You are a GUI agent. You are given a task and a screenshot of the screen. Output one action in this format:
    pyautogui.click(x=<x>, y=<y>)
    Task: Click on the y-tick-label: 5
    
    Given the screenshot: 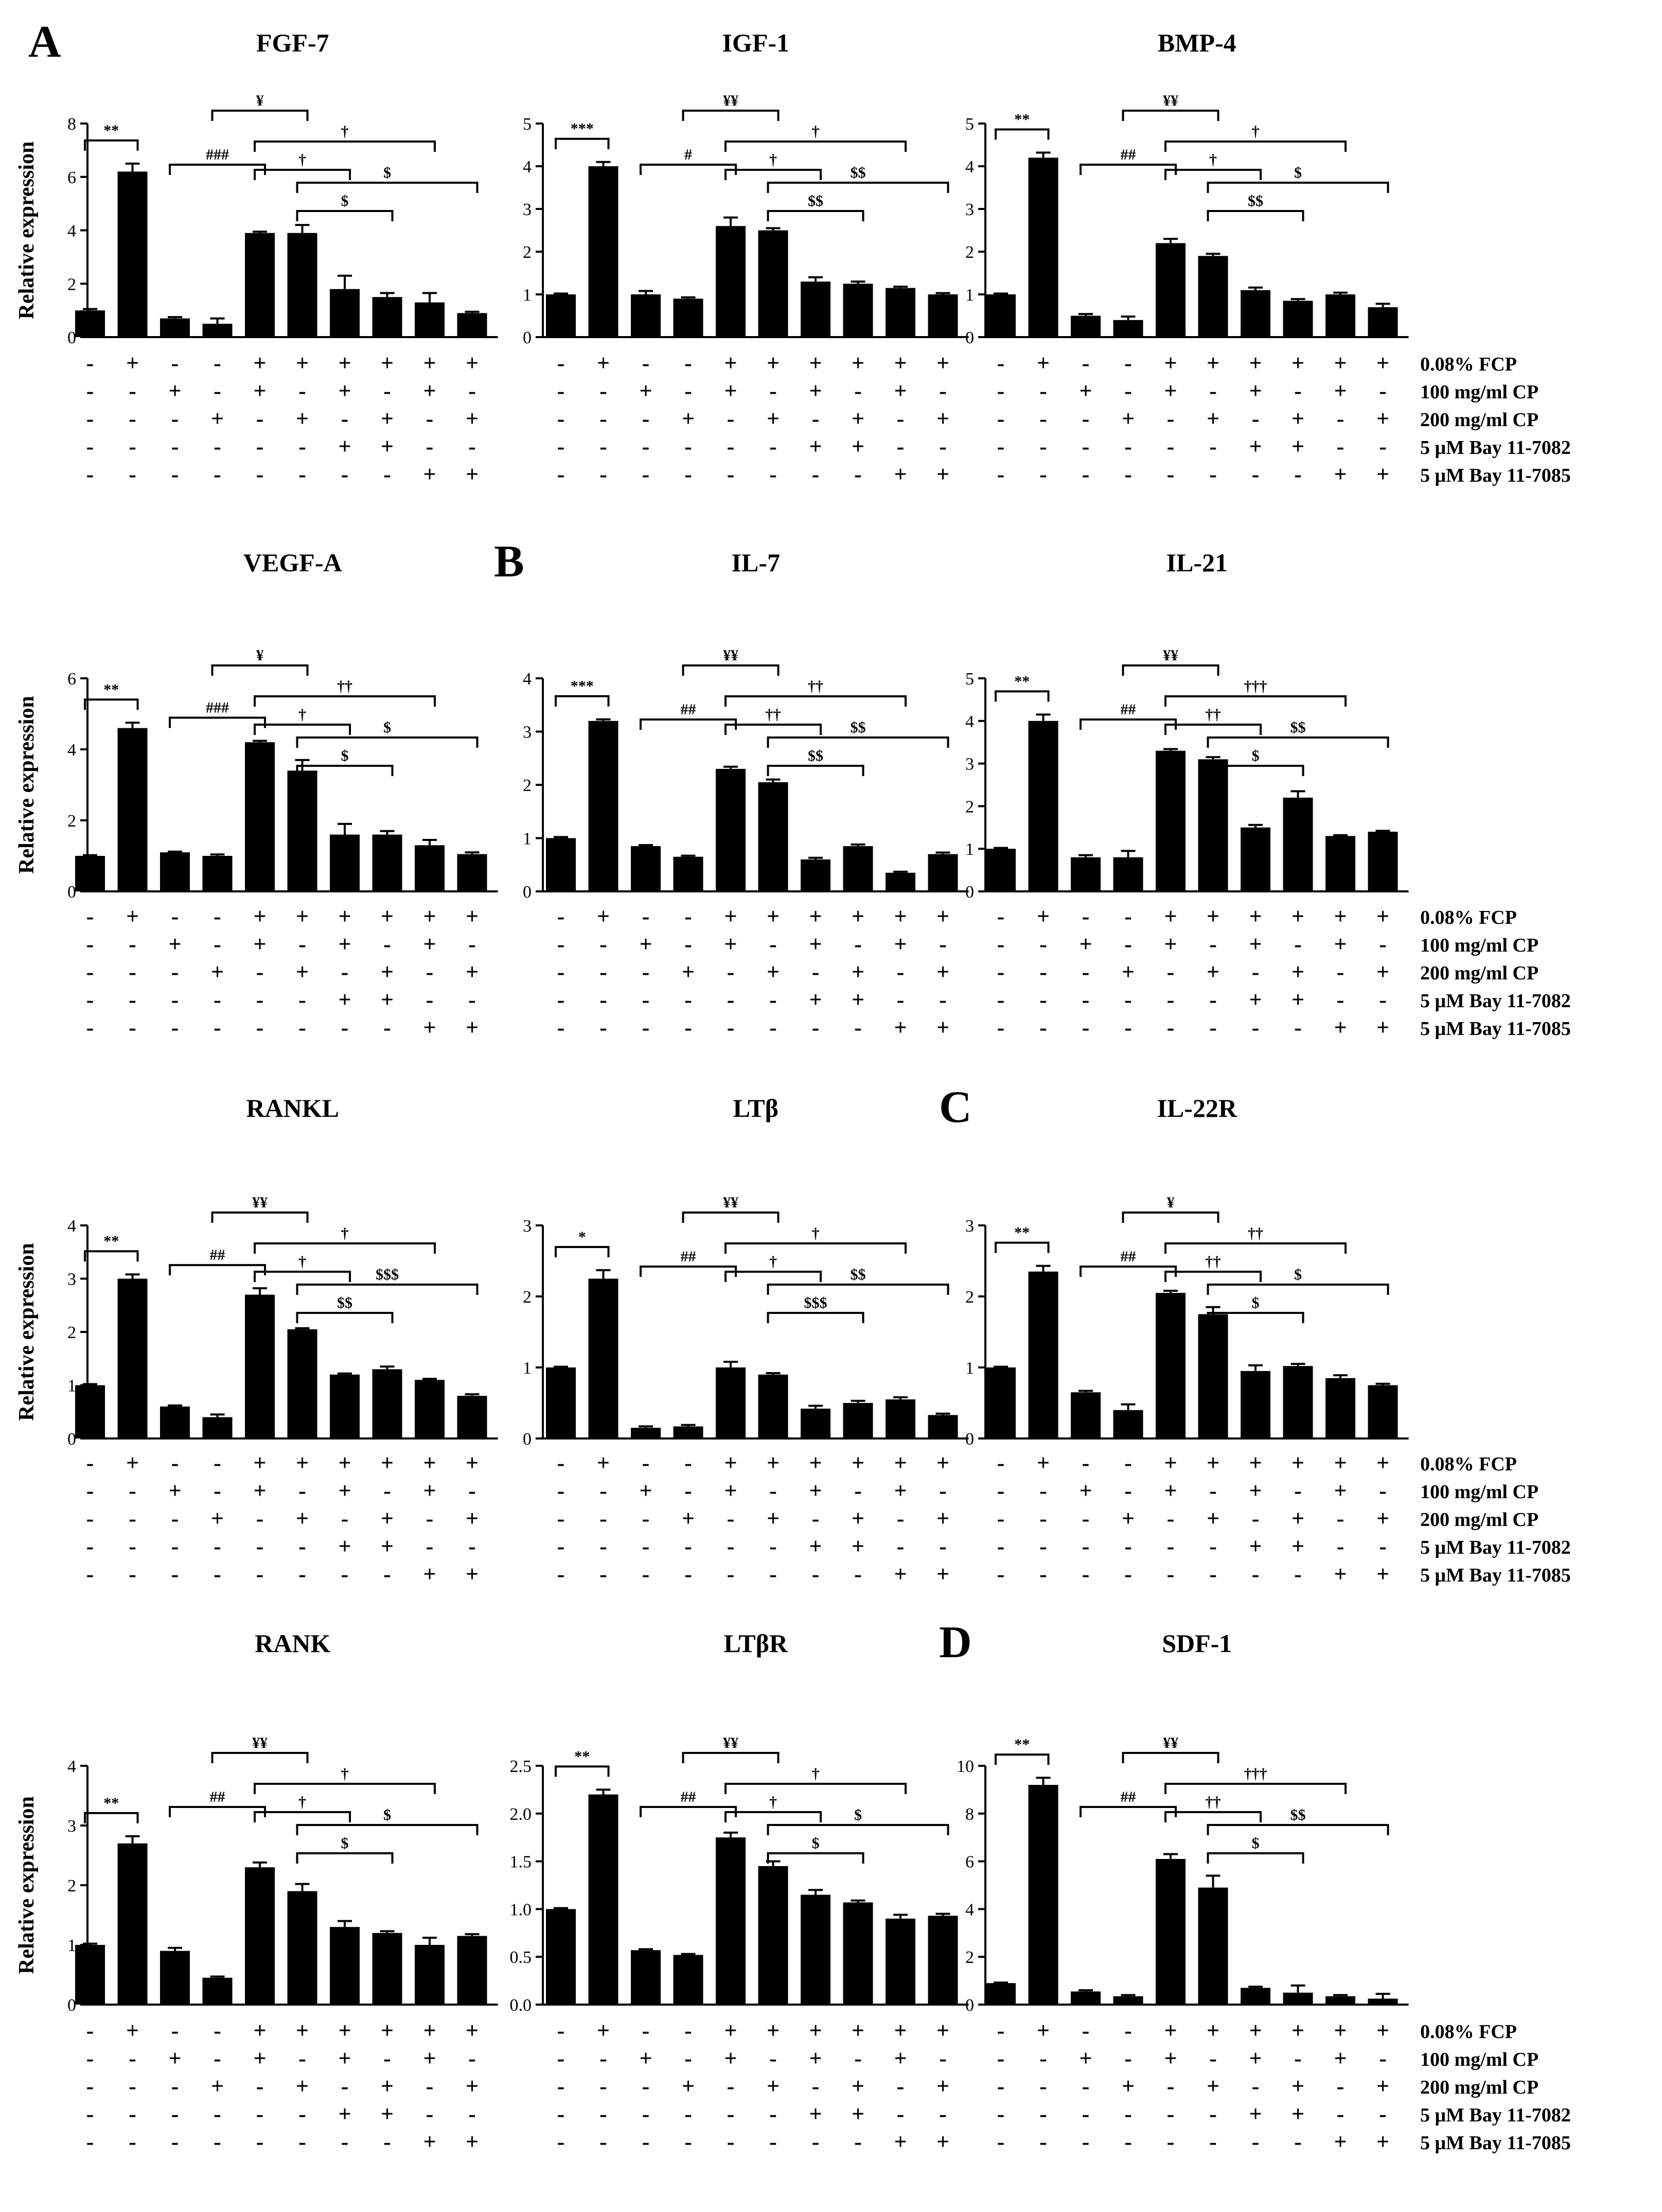 What is the action you would take?
    pyautogui.click(x=527, y=124)
    